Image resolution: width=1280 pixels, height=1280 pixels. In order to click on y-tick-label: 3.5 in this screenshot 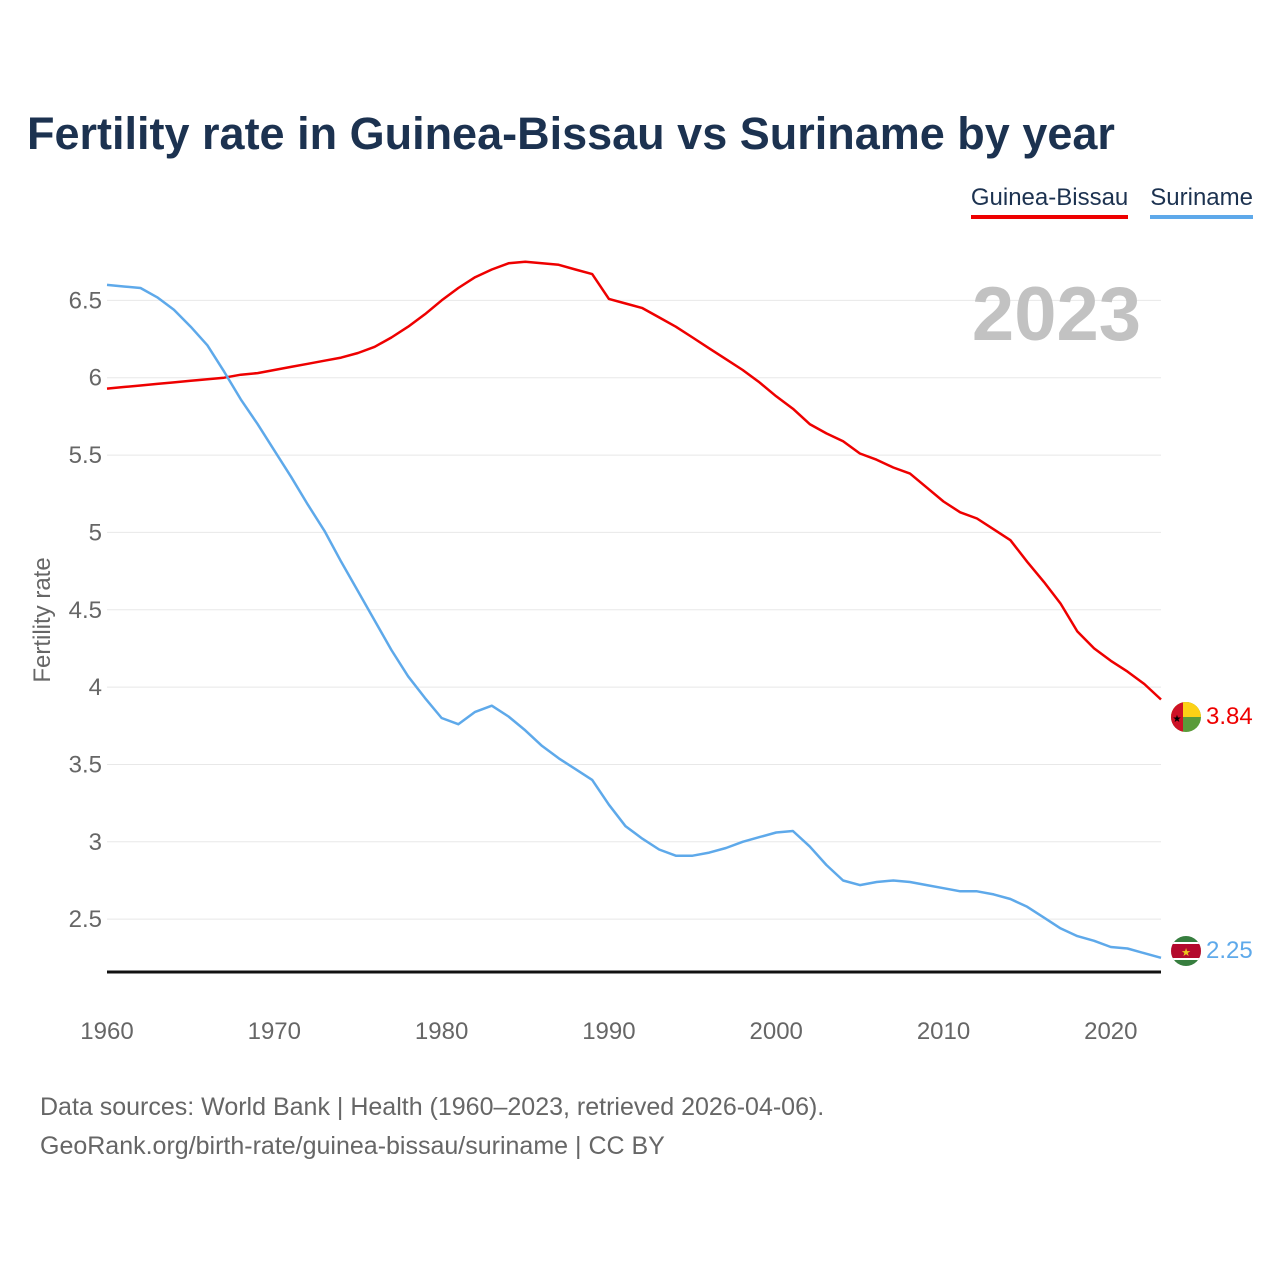, I will do `click(85, 764)`.